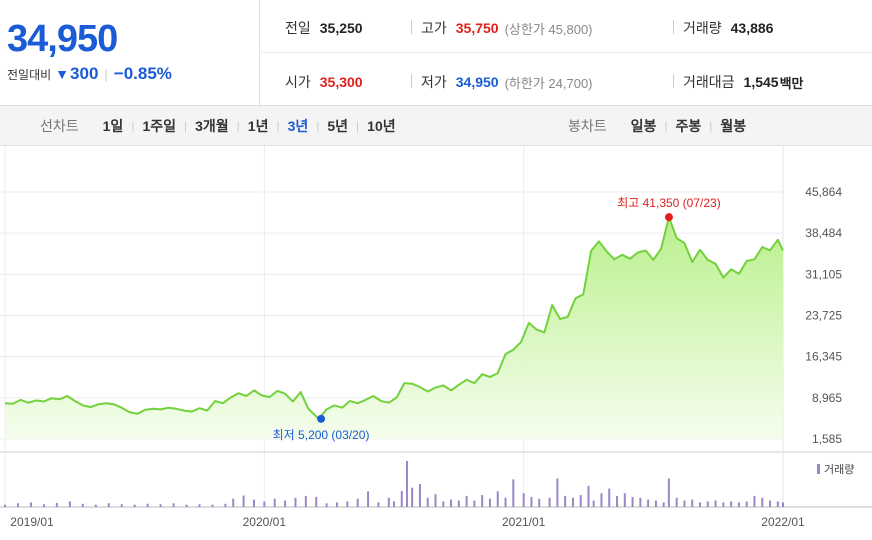 The width and height of the screenshot is (872, 540). Describe the element at coordinates (673, 27) in the screenshot. I see `divider` at that location.